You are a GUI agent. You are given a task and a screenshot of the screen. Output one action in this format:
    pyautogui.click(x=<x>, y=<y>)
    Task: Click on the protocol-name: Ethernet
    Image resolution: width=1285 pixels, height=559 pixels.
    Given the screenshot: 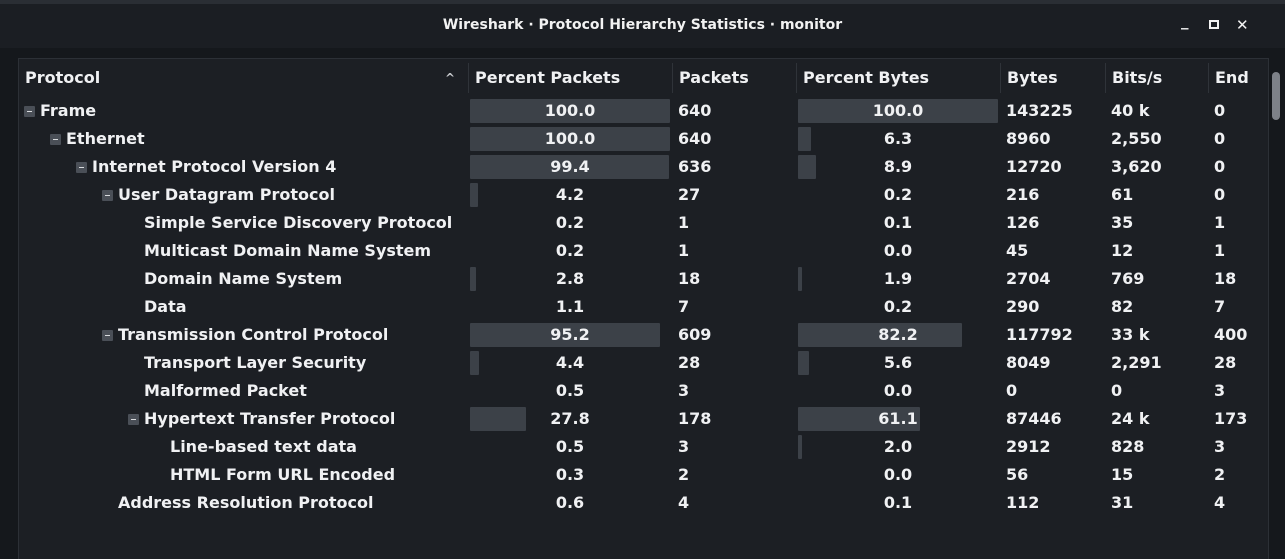 What is the action you would take?
    pyautogui.click(x=105, y=138)
    